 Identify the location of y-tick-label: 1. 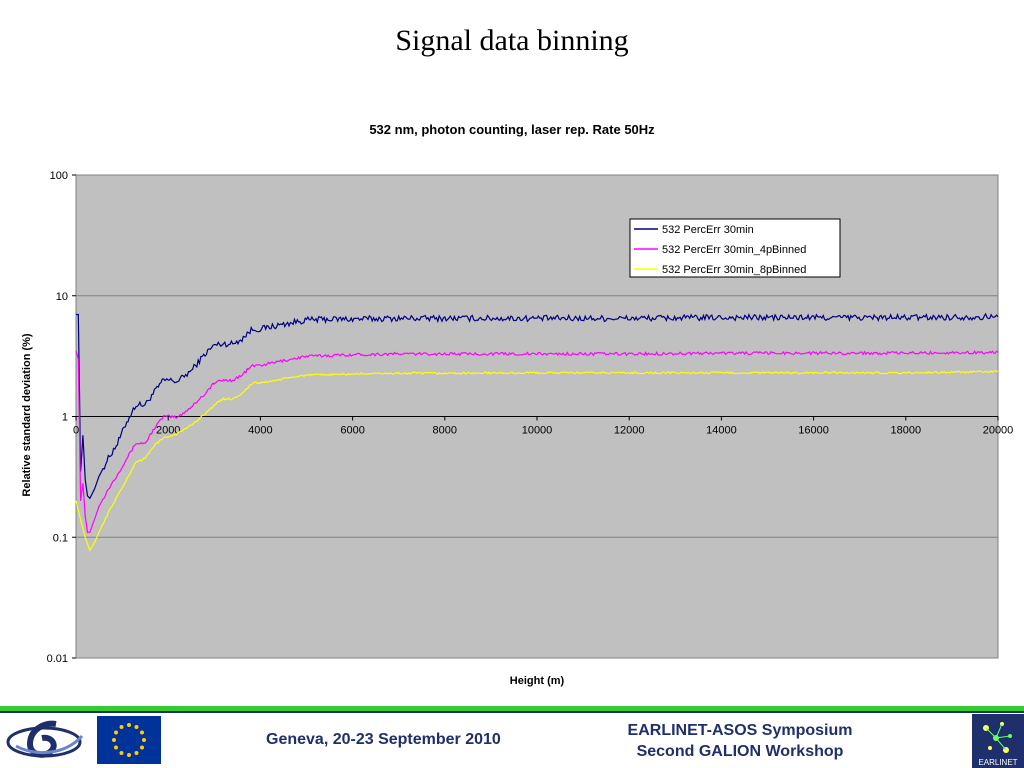
(65, 418).